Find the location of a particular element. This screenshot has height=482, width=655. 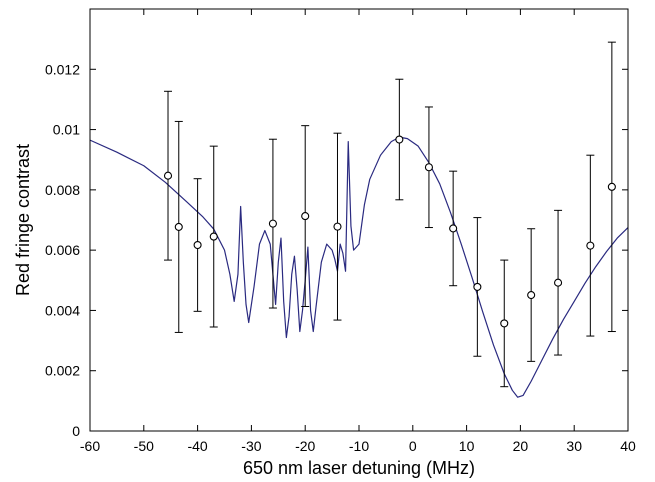

x-tick-label: 30 is located at coordinates (574, 446).